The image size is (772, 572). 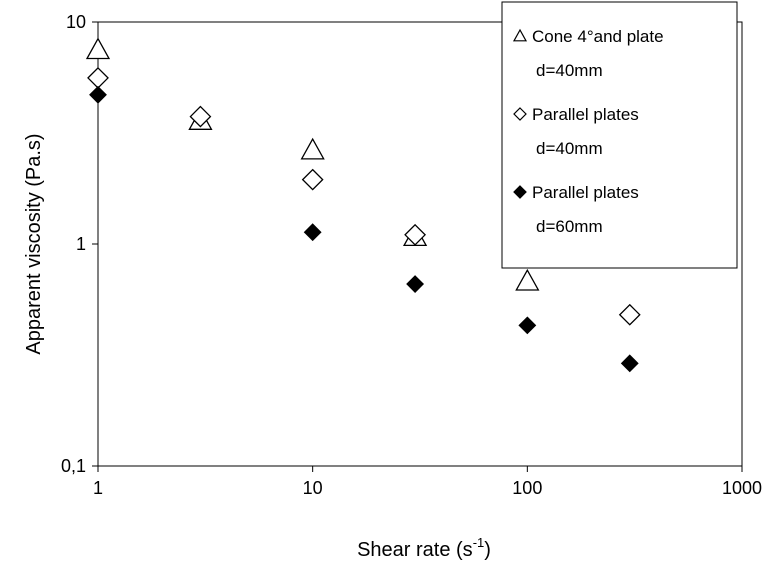 What do you see at coordinates (569, 226) in the screenshot?
I see `legend-label: d=60mm` at bounding box center [569, 226].